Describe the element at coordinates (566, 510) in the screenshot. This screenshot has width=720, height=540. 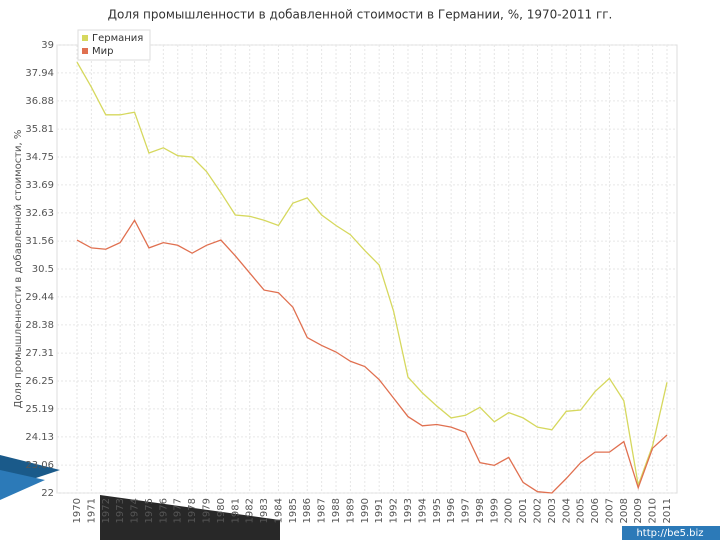
I see `x-tick-label: 2004` at that location.